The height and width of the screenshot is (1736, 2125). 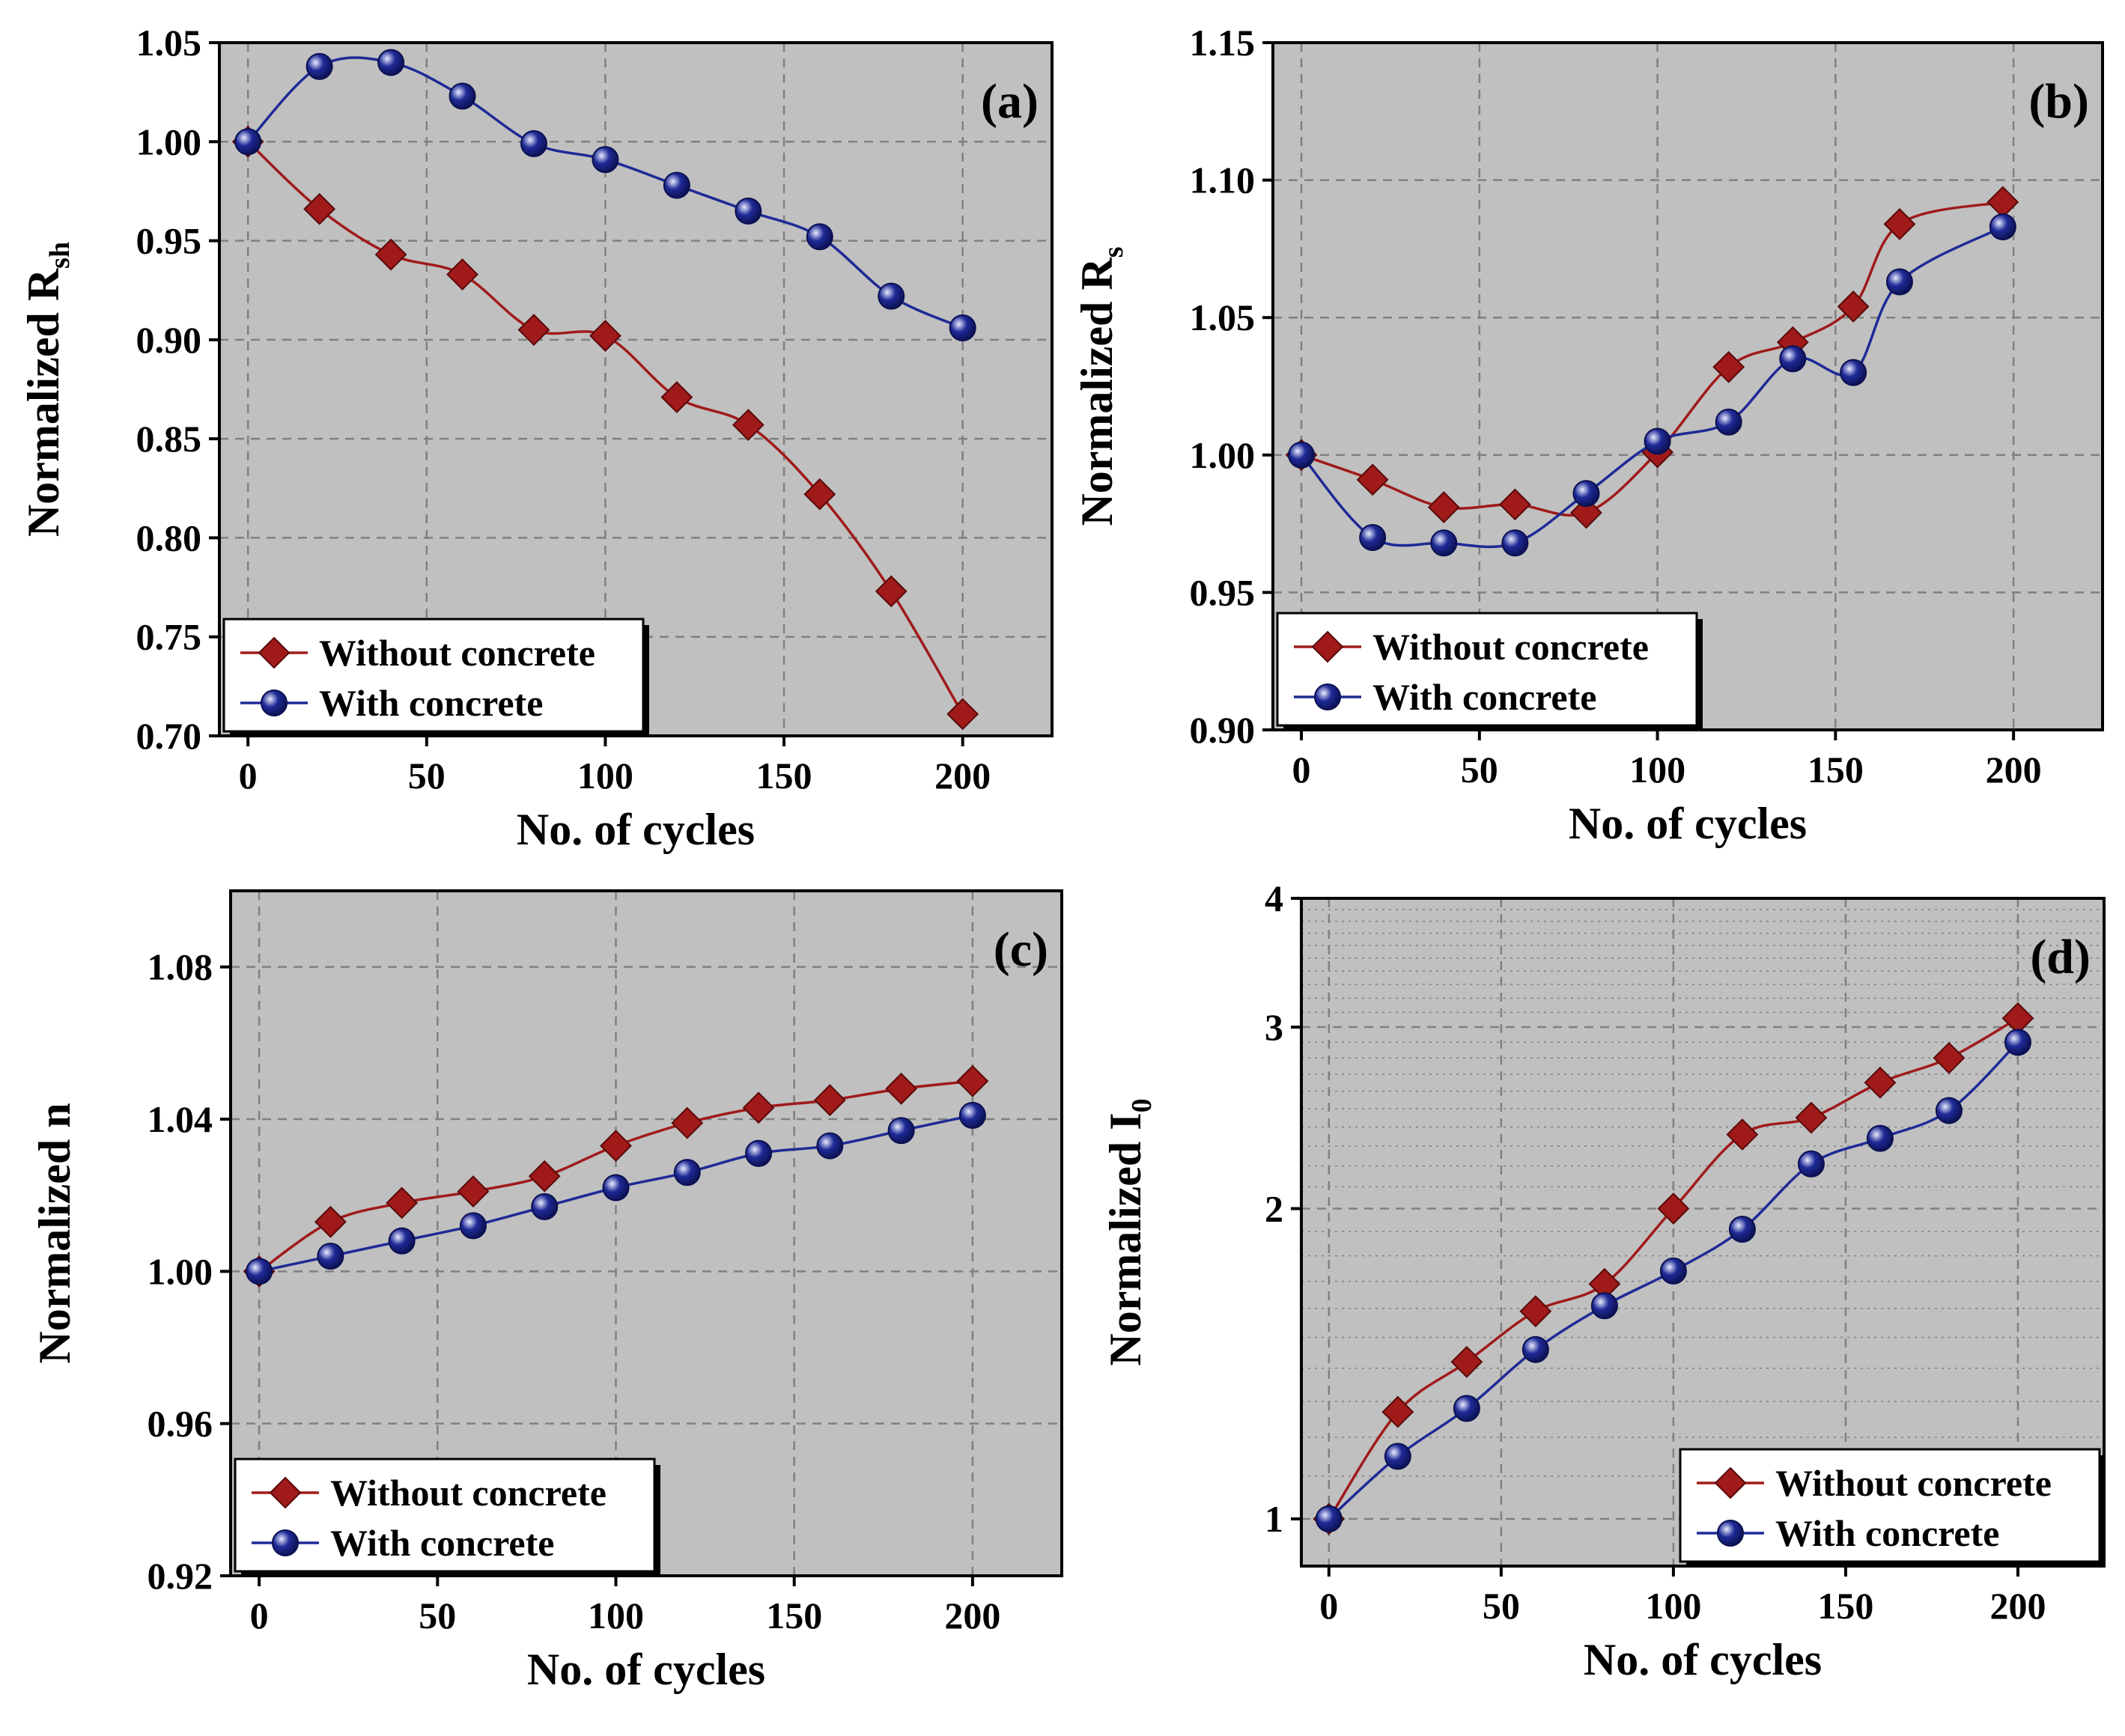 I want to click on panel-d-legend-label-without: Without concrete, so click(x=1913, y=1483).